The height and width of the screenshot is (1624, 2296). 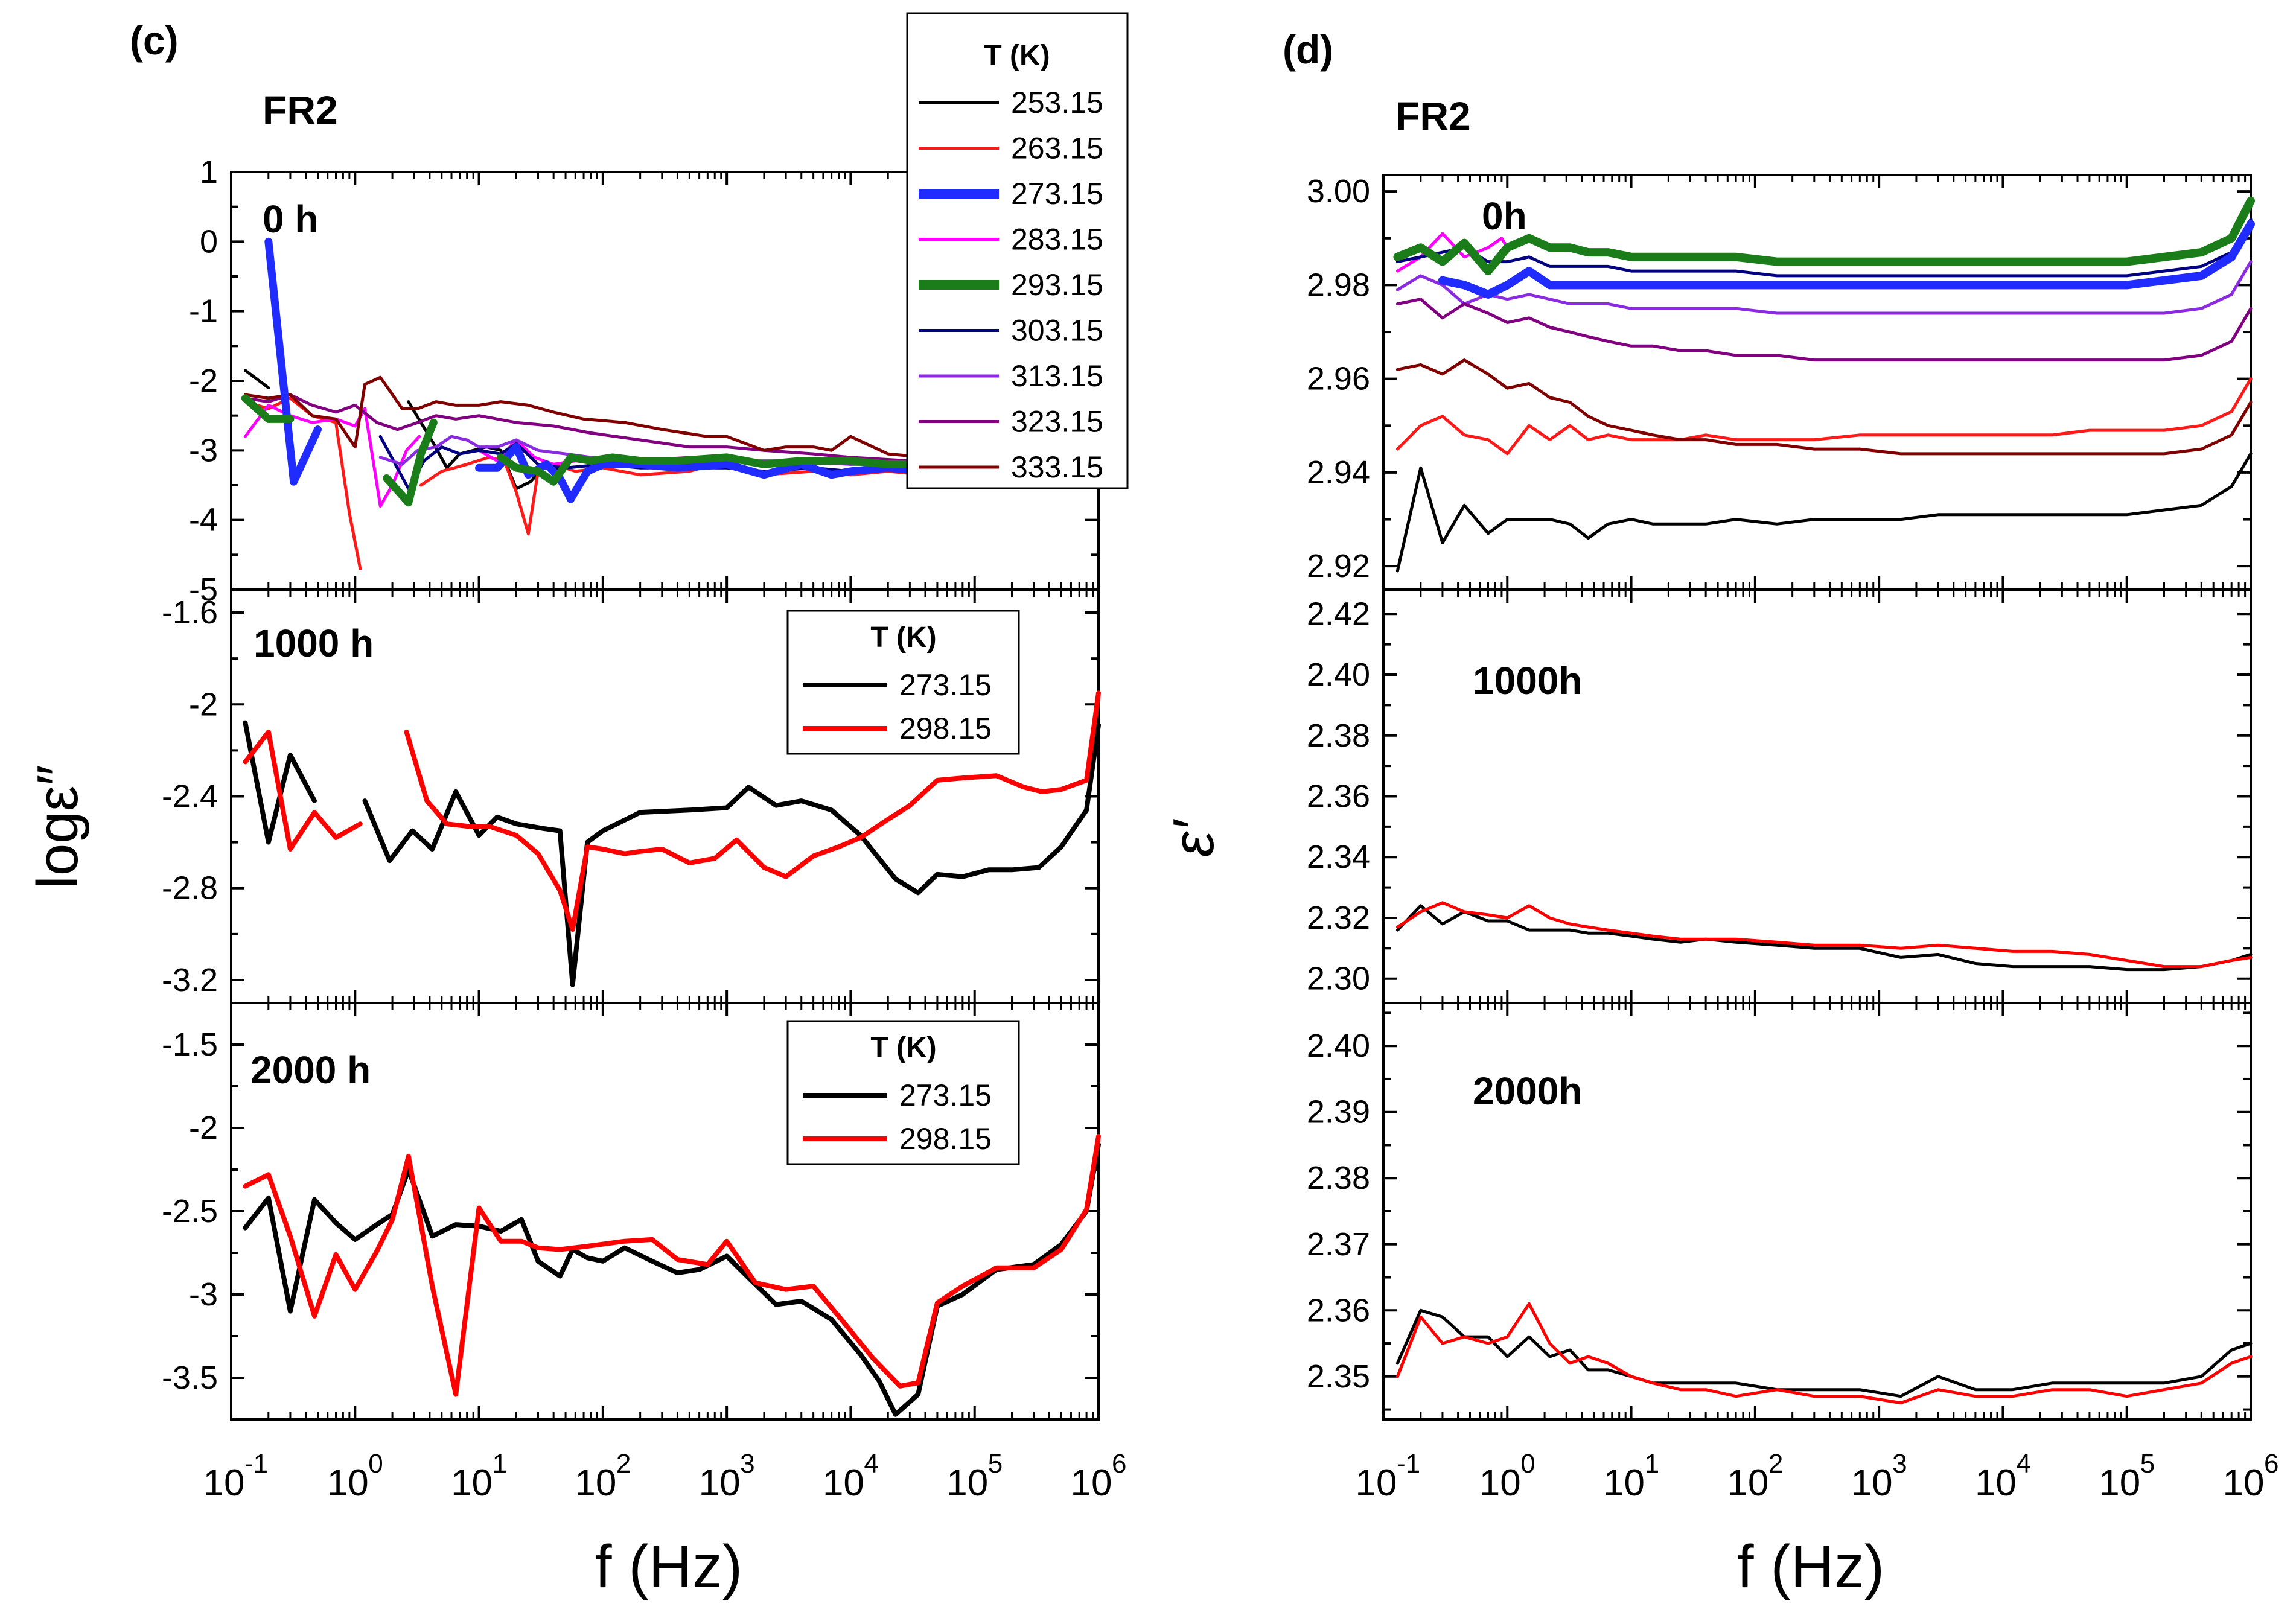 I want to click on legend-1000h-title: T (K), so click(x=903, y=638).